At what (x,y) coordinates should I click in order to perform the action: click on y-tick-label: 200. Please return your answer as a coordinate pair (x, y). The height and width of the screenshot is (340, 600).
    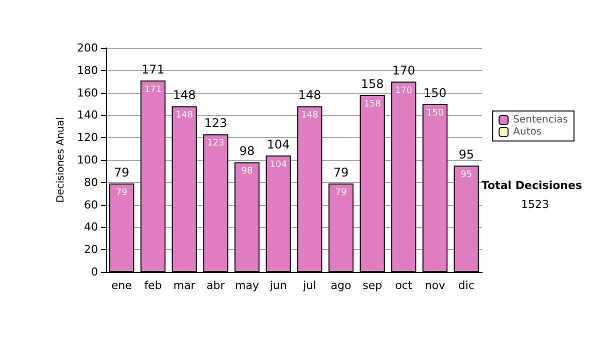
    Looking at the image, I should click on (87, 48).